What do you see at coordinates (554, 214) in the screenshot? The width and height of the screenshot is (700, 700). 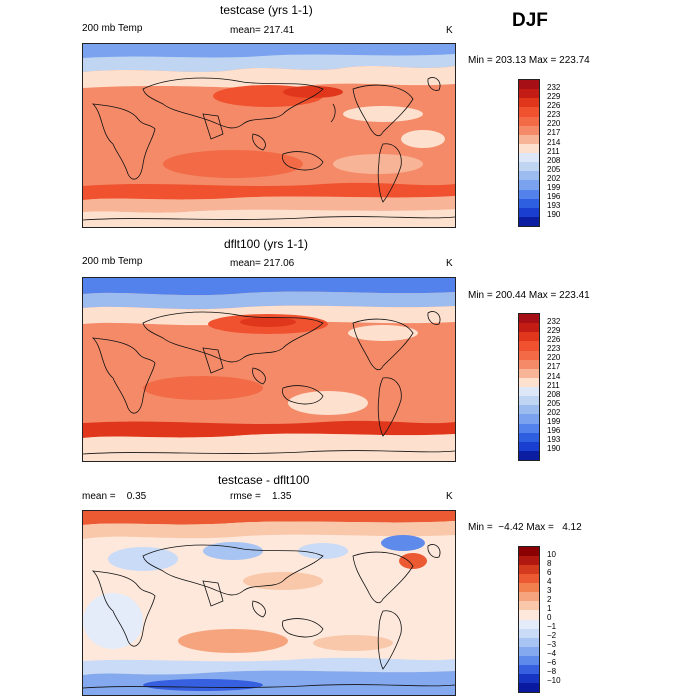 I see `panel-1-colorbar-label: 190` at bounding box center [554, 214].